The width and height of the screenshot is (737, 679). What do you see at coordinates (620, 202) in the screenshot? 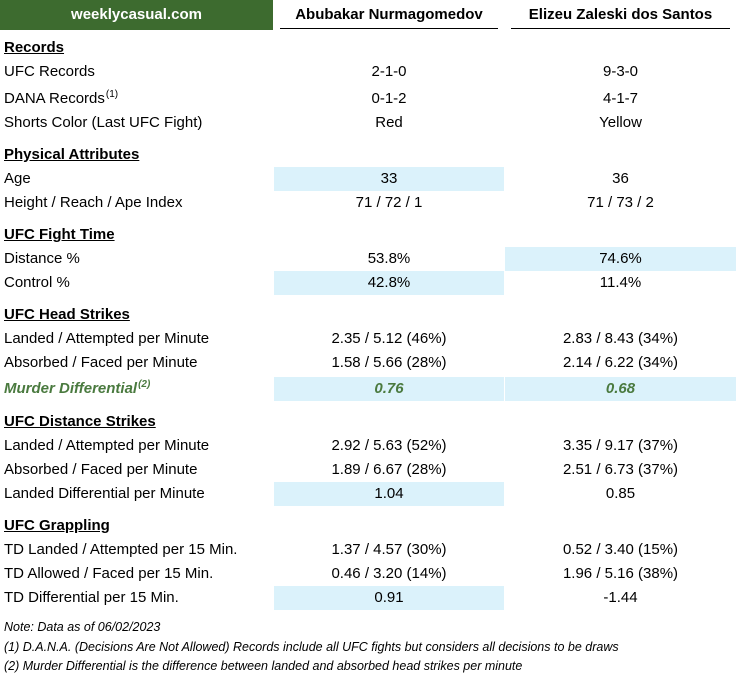
I see `fighter2-value: 71 / 73 / 2` at bounding box center [620, 202].